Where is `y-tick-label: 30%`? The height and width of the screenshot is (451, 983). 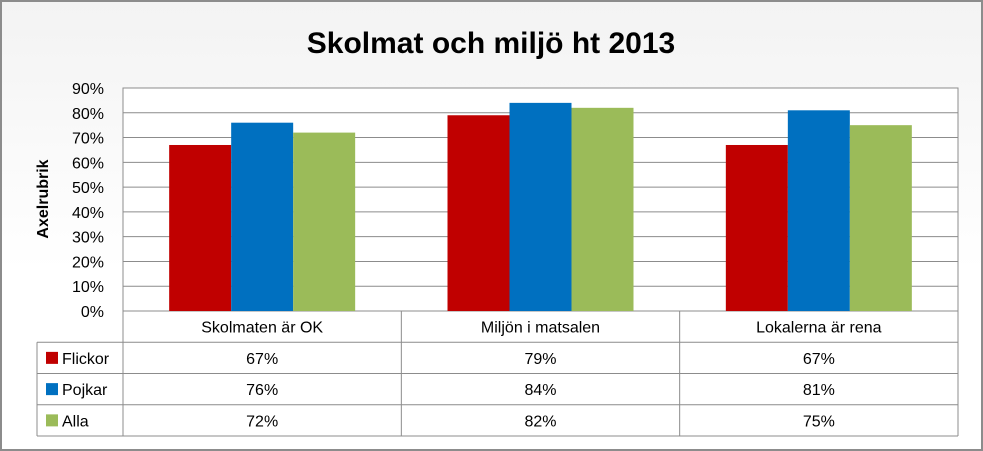
y-tick-label: 30% is located at coordinates (88, 238).